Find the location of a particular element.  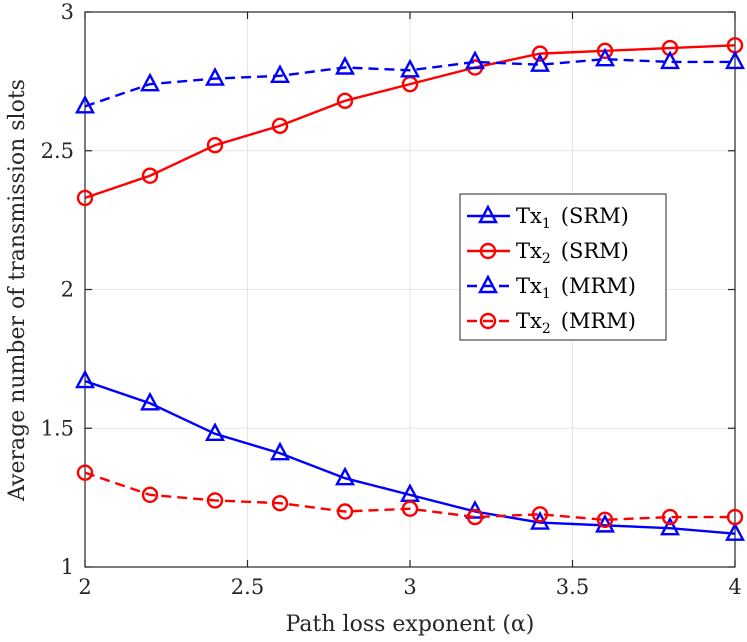

legend-entry: Tx2 (MRM) is located at coordinates (551, 323).